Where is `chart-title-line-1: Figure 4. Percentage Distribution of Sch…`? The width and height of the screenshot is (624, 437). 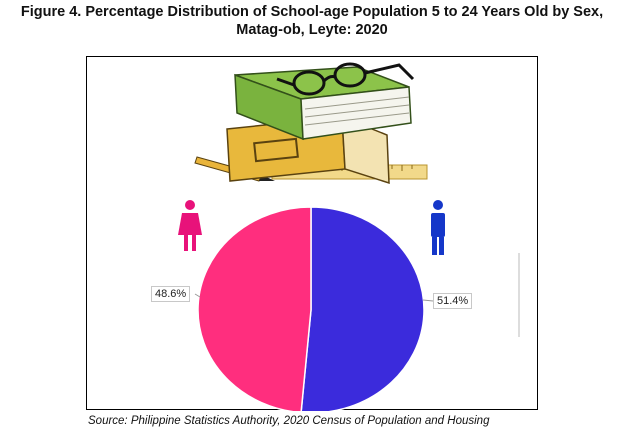 chart-title-line-1: Figure 4. Percentage Distribution of Sch… is located at coordinates (312, 12).